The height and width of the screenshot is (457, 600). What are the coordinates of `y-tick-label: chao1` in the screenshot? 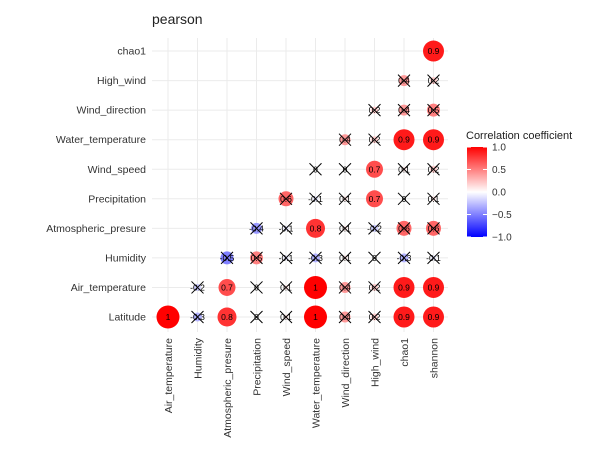 It's located at (131, 52).